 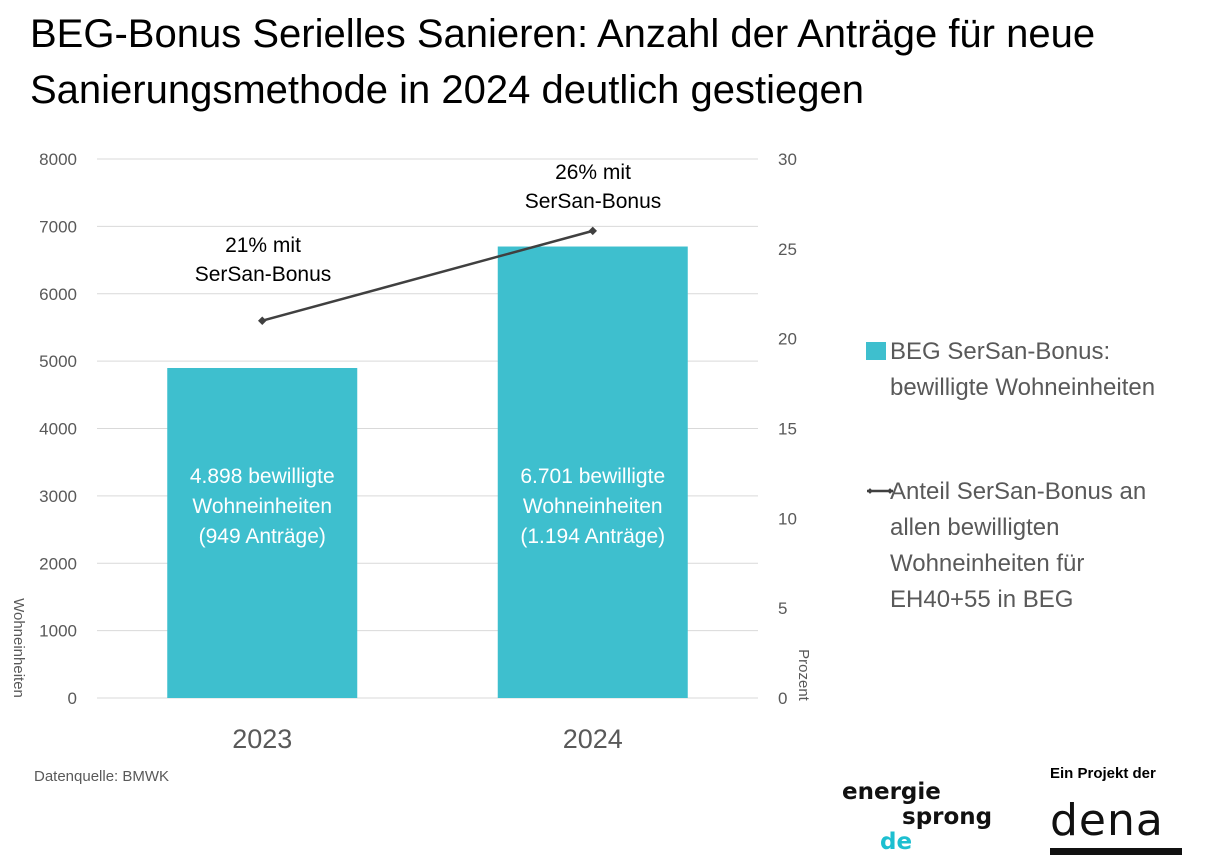 I want to click on bar-data-label: 6.701 bewilligte, so click(x=592, y=476).